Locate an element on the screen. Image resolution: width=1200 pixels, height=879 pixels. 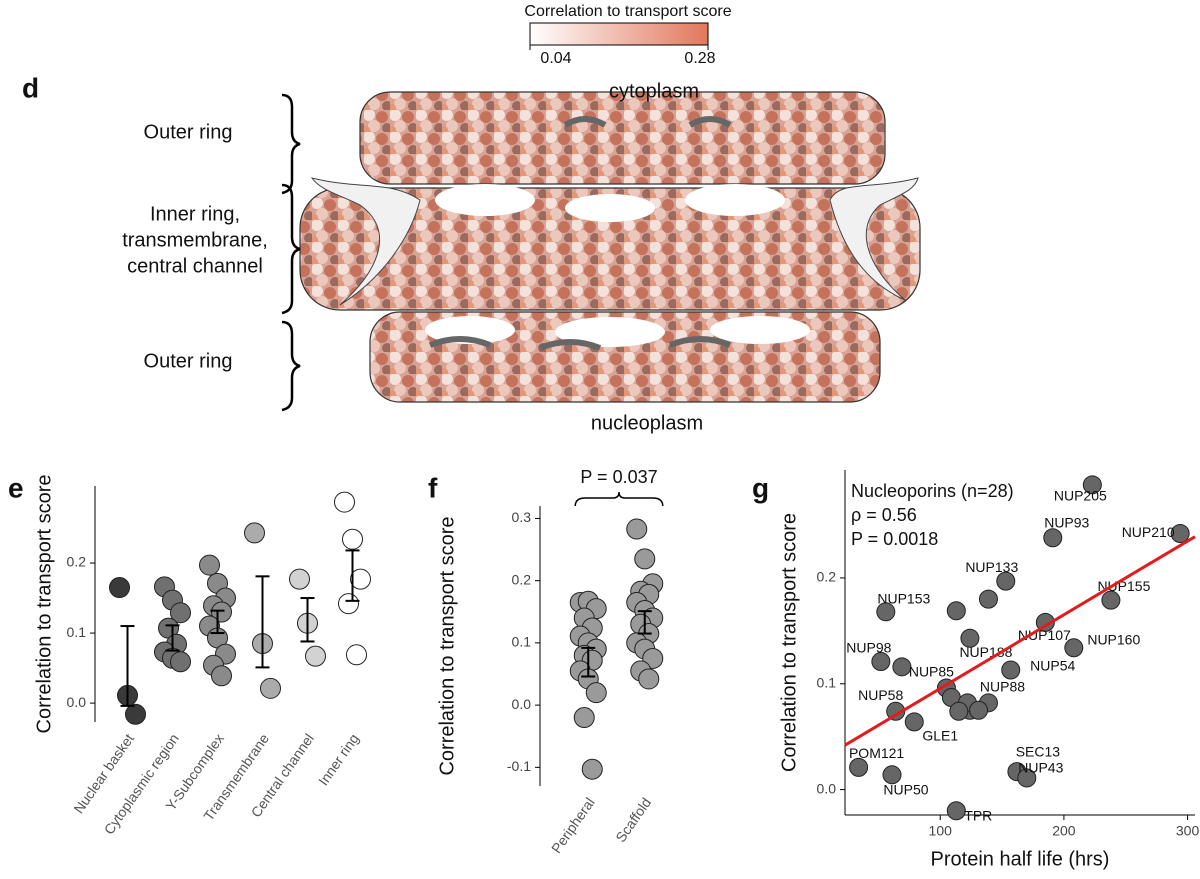
point-label: NUP58 is located at coordinates (880, 695).